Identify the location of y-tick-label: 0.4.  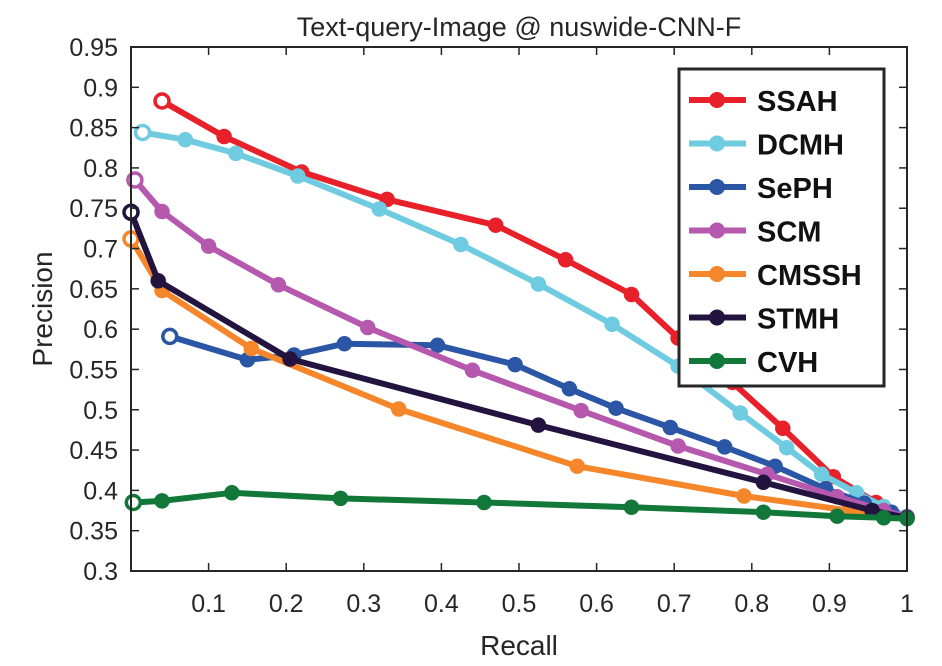
(100, 491).